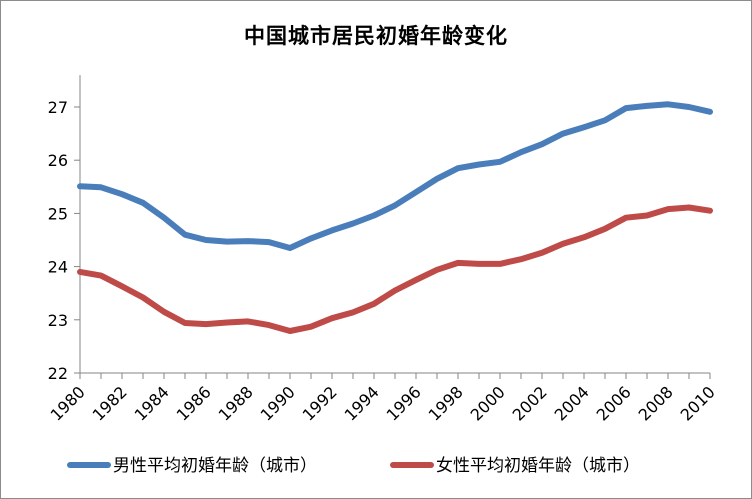  What do you see at coordinates (656, 403) in the screenshot?
I see `x-tick-label: 2008` at bounding box center [656, 403].